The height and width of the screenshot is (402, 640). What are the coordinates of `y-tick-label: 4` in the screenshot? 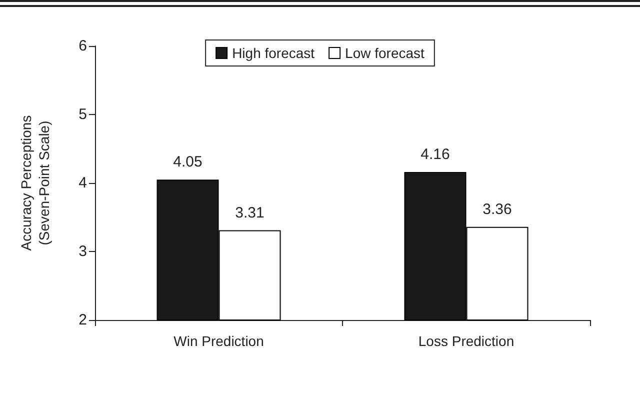 It's located at (82, 183).